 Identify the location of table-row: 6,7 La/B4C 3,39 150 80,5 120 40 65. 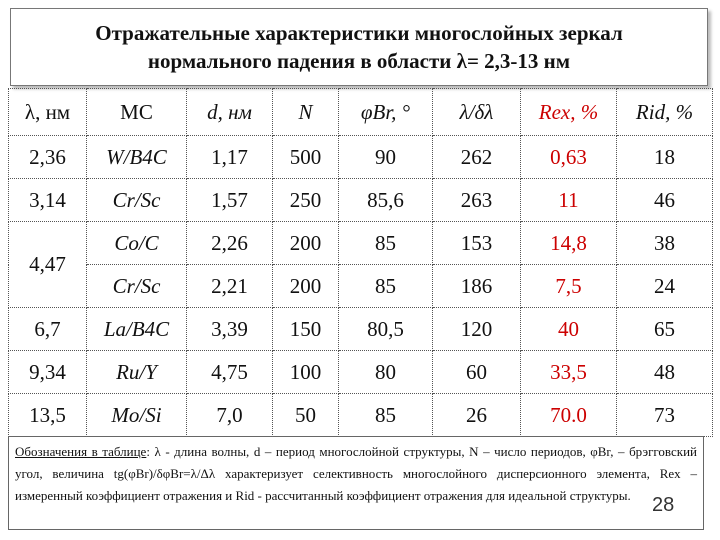
(360, 329).